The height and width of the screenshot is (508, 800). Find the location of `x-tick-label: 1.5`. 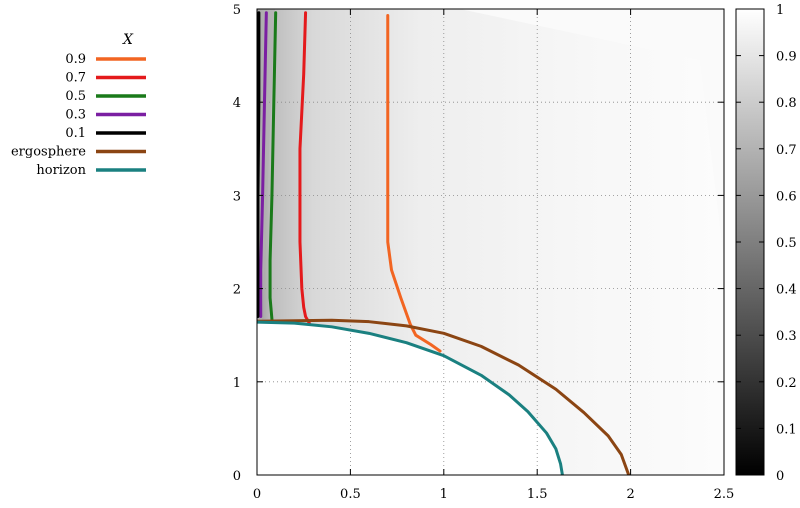

x-tick-label: 1.5 is located at coordinates (537, 494).